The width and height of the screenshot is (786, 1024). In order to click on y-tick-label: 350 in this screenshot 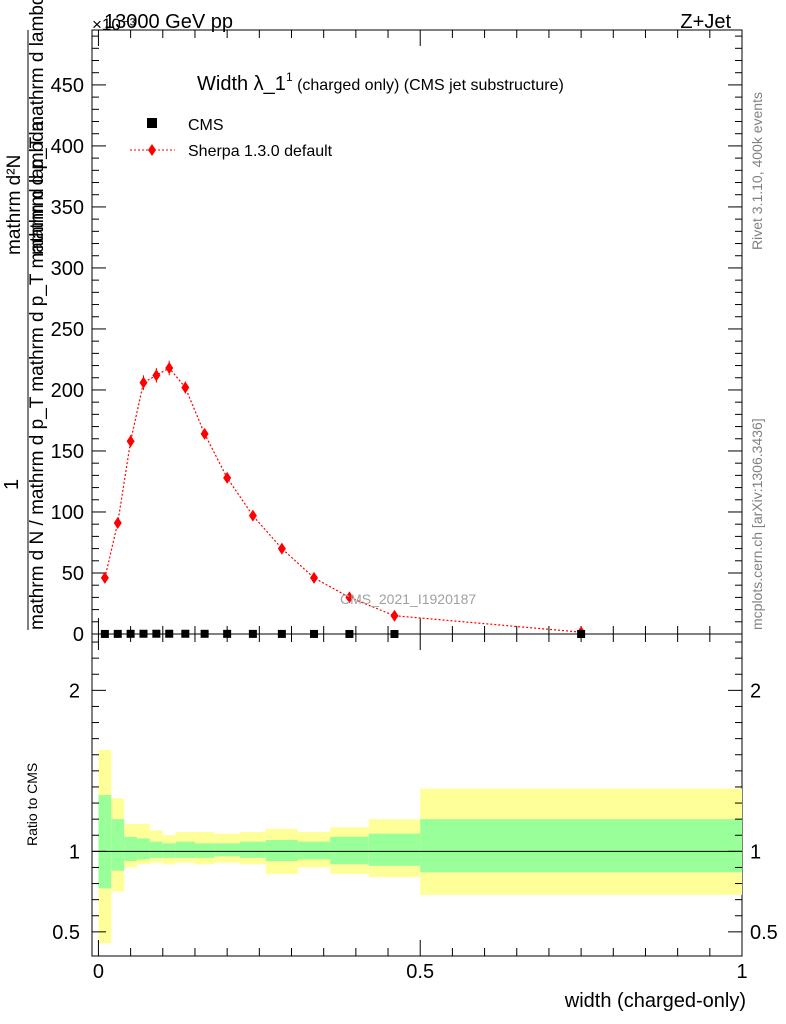, I will do `click(67, 208)`.